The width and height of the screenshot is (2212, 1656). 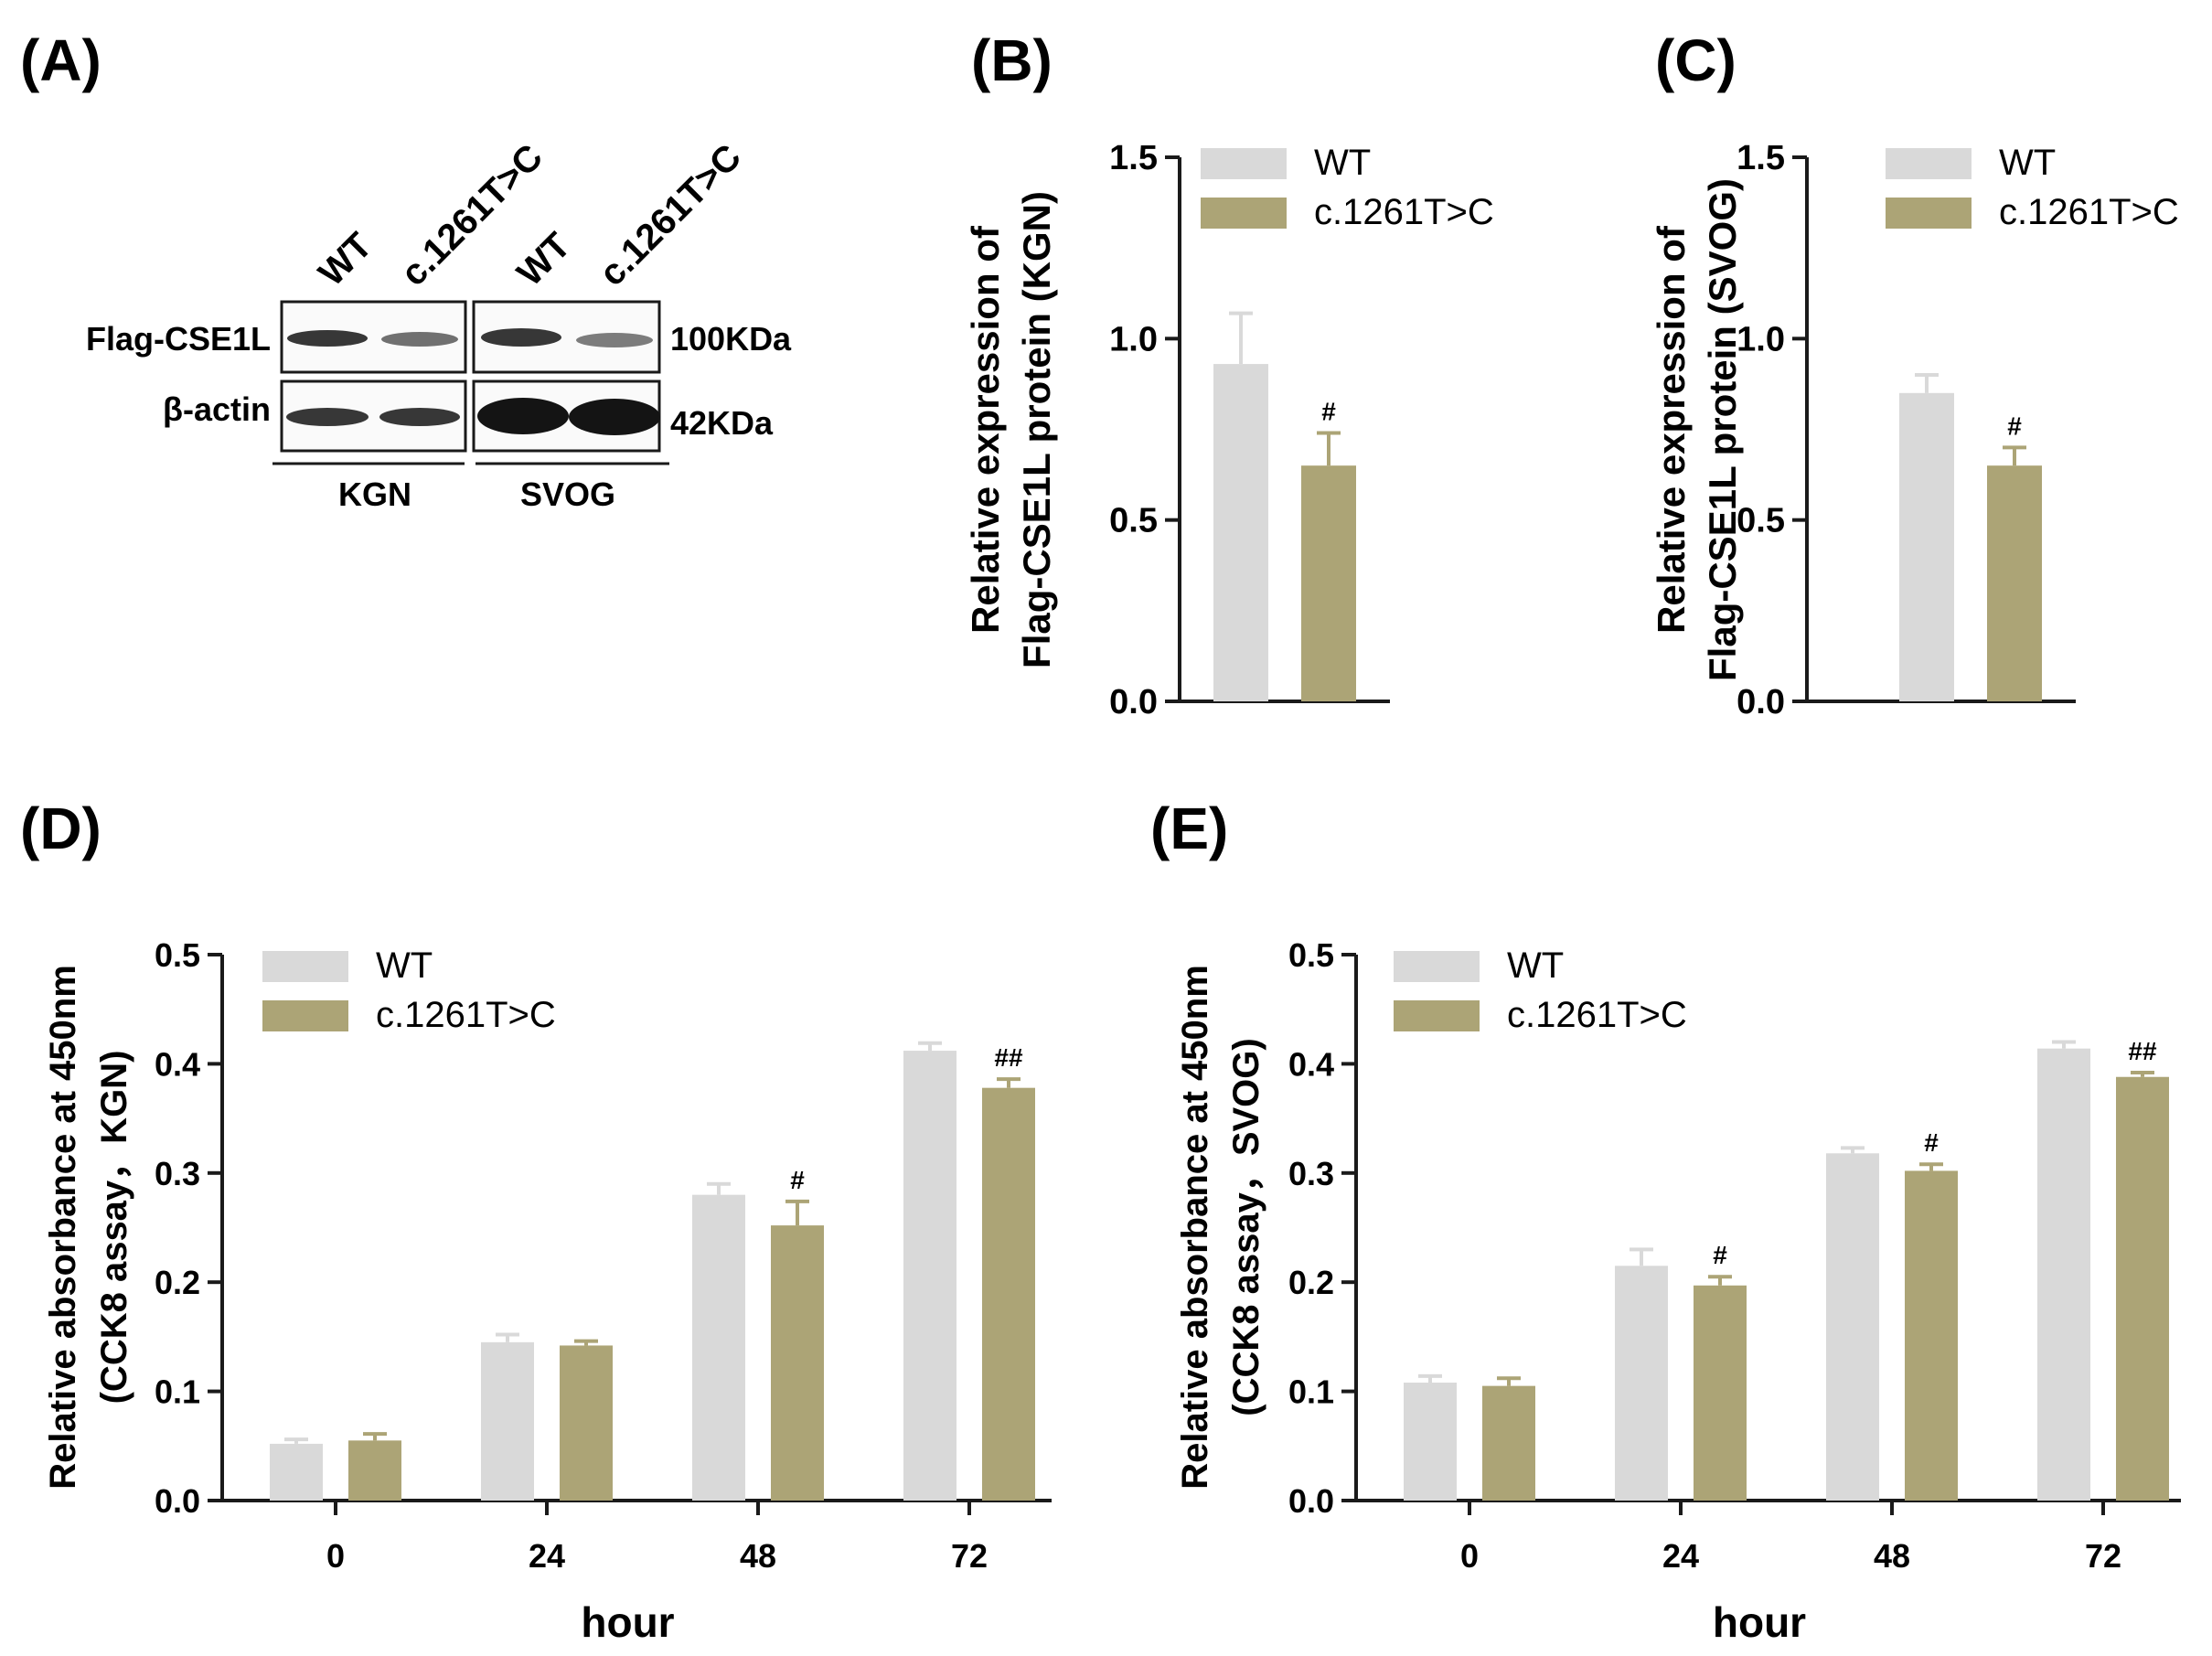 I want to click on panel-label-b: (B), so click(x=1012, y=60).